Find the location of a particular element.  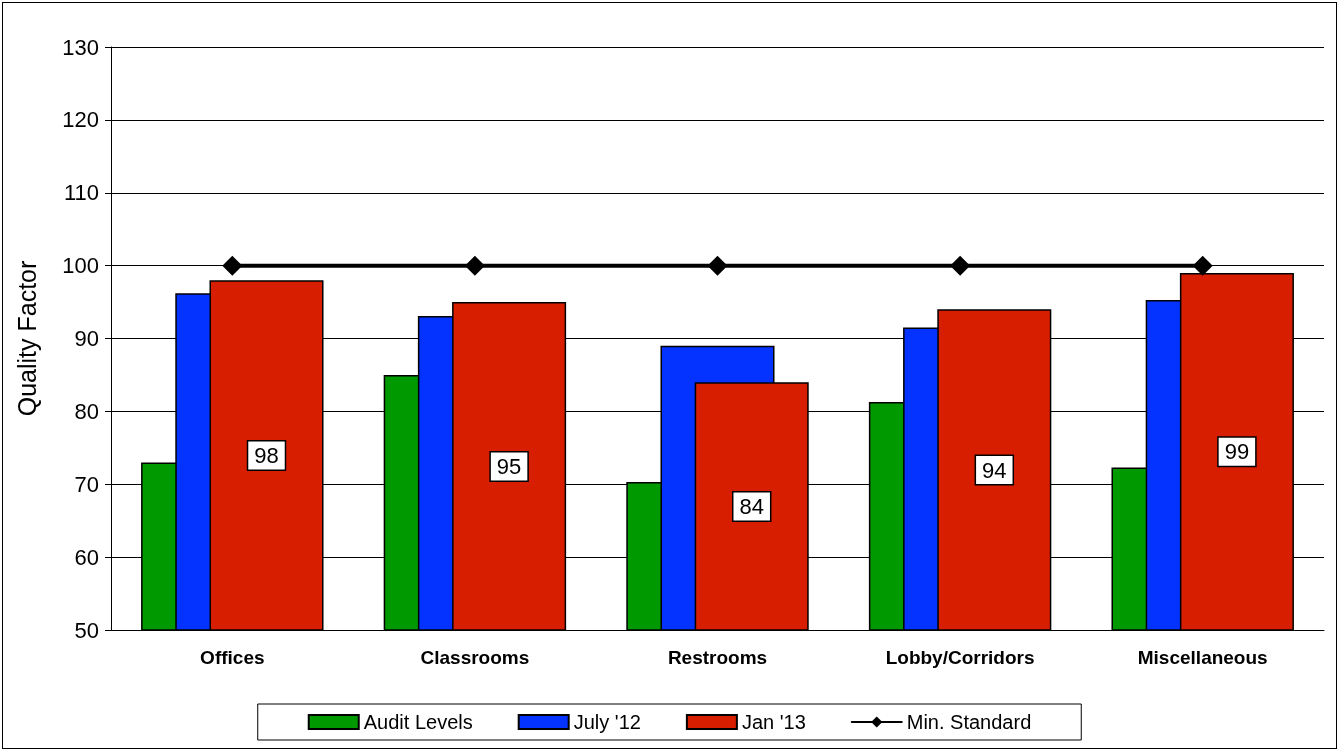

y-tick-label: 70 is located at coordinates (86, 484).